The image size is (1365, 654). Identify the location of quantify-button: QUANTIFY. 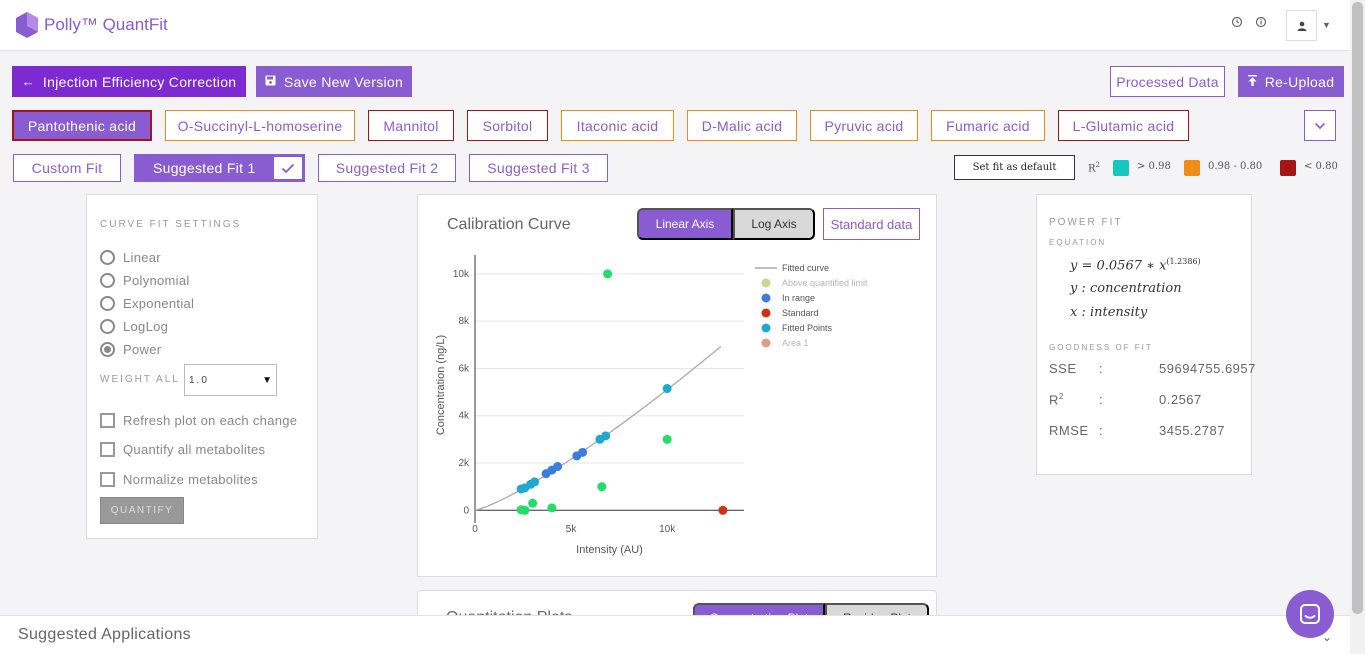
(142, 510).